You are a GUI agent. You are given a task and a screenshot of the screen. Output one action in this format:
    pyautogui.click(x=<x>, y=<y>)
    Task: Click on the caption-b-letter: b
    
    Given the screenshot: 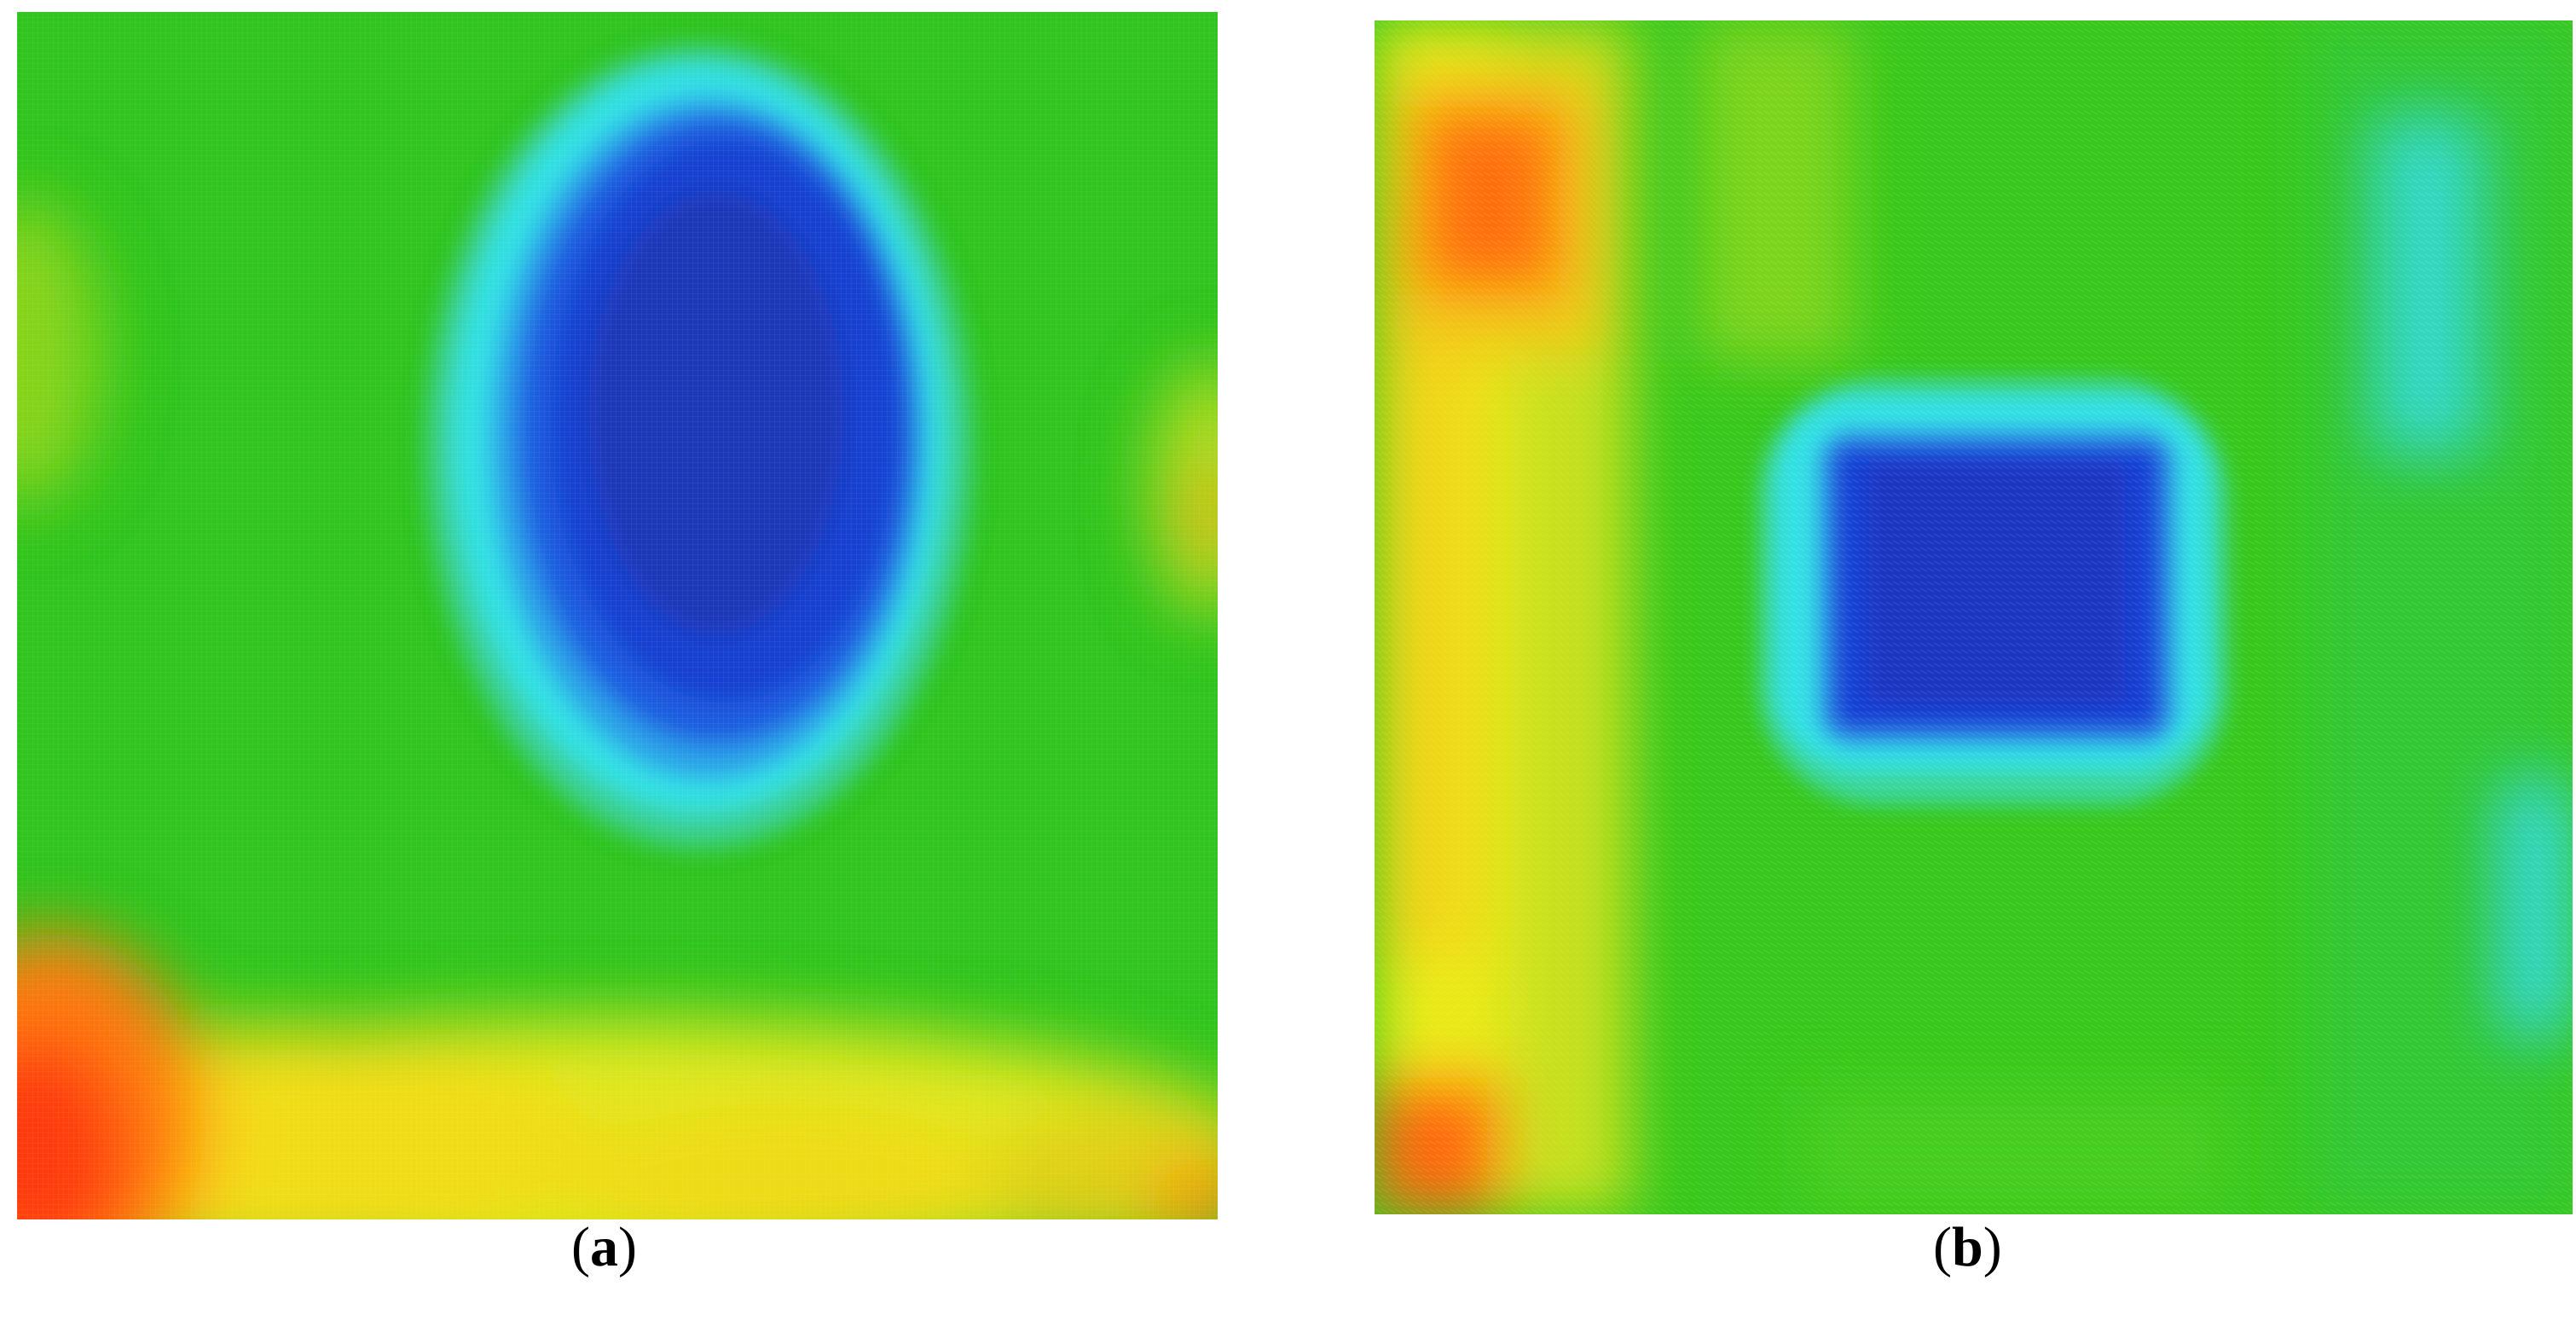 What is the action you would take?
    pyautogui.click(x=1967, y=1247)
    